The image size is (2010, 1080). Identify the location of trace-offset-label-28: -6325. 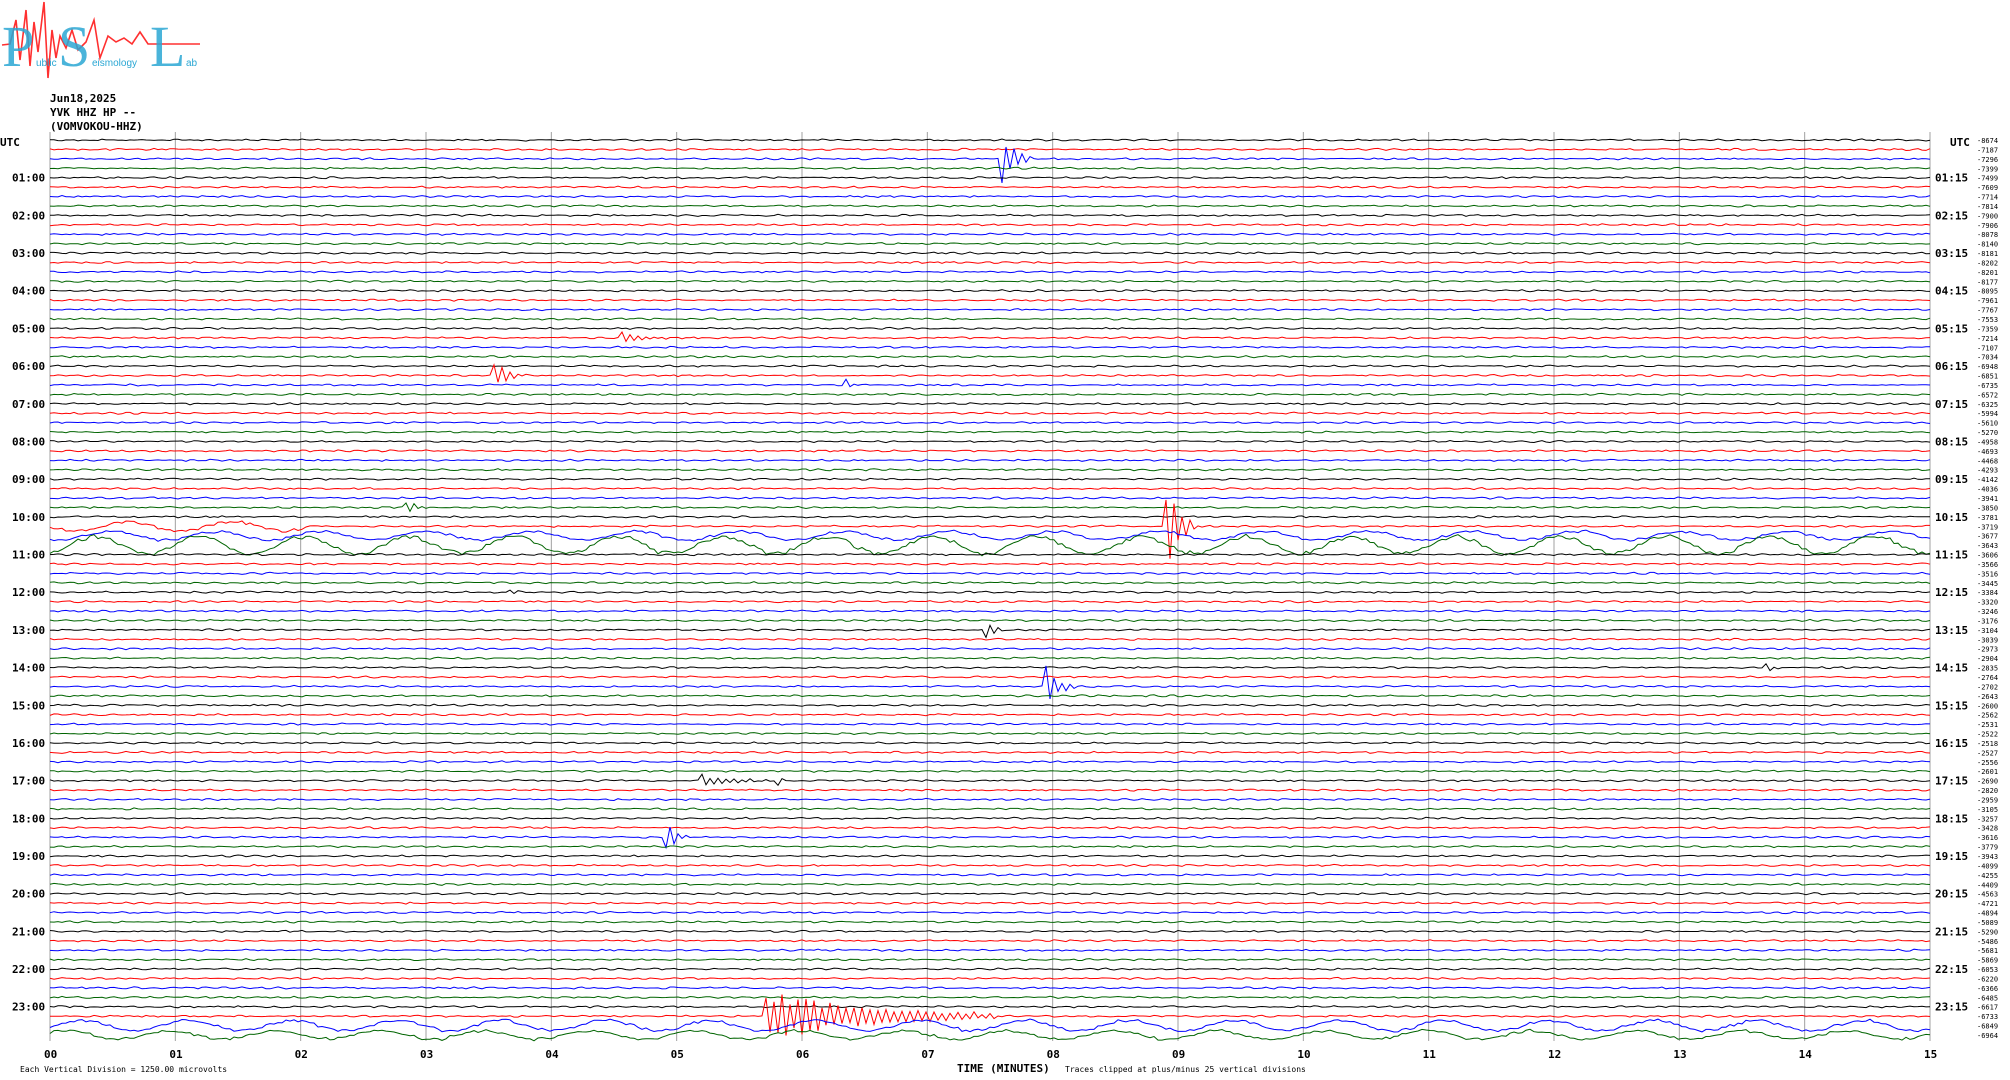
(1987, 405).